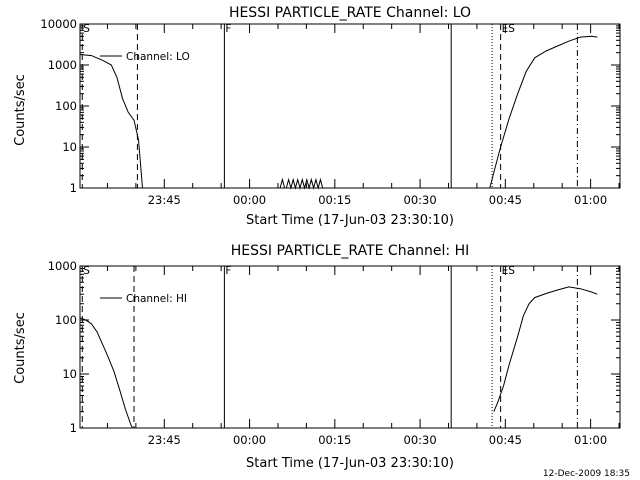 This screenshot has width=640, height=480. What do you see at coordinates (58, 24) in the screenshot?
I see `y-tick-label: 10000` at bounding box center [58, 24].